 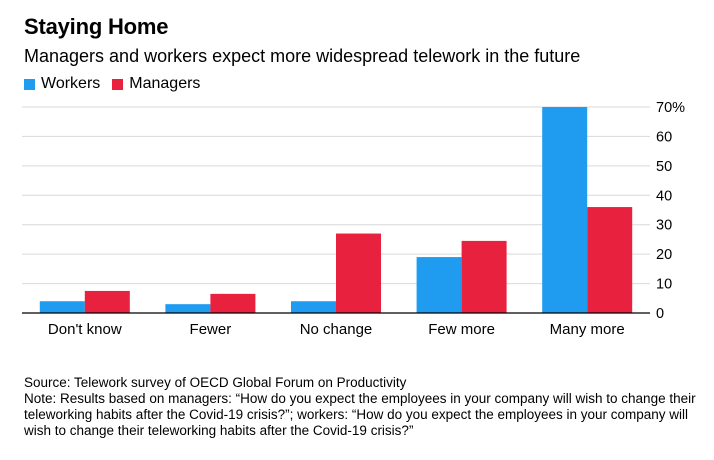 I want to click on legend-item-managers: Managers, so click(x=156, y=84).